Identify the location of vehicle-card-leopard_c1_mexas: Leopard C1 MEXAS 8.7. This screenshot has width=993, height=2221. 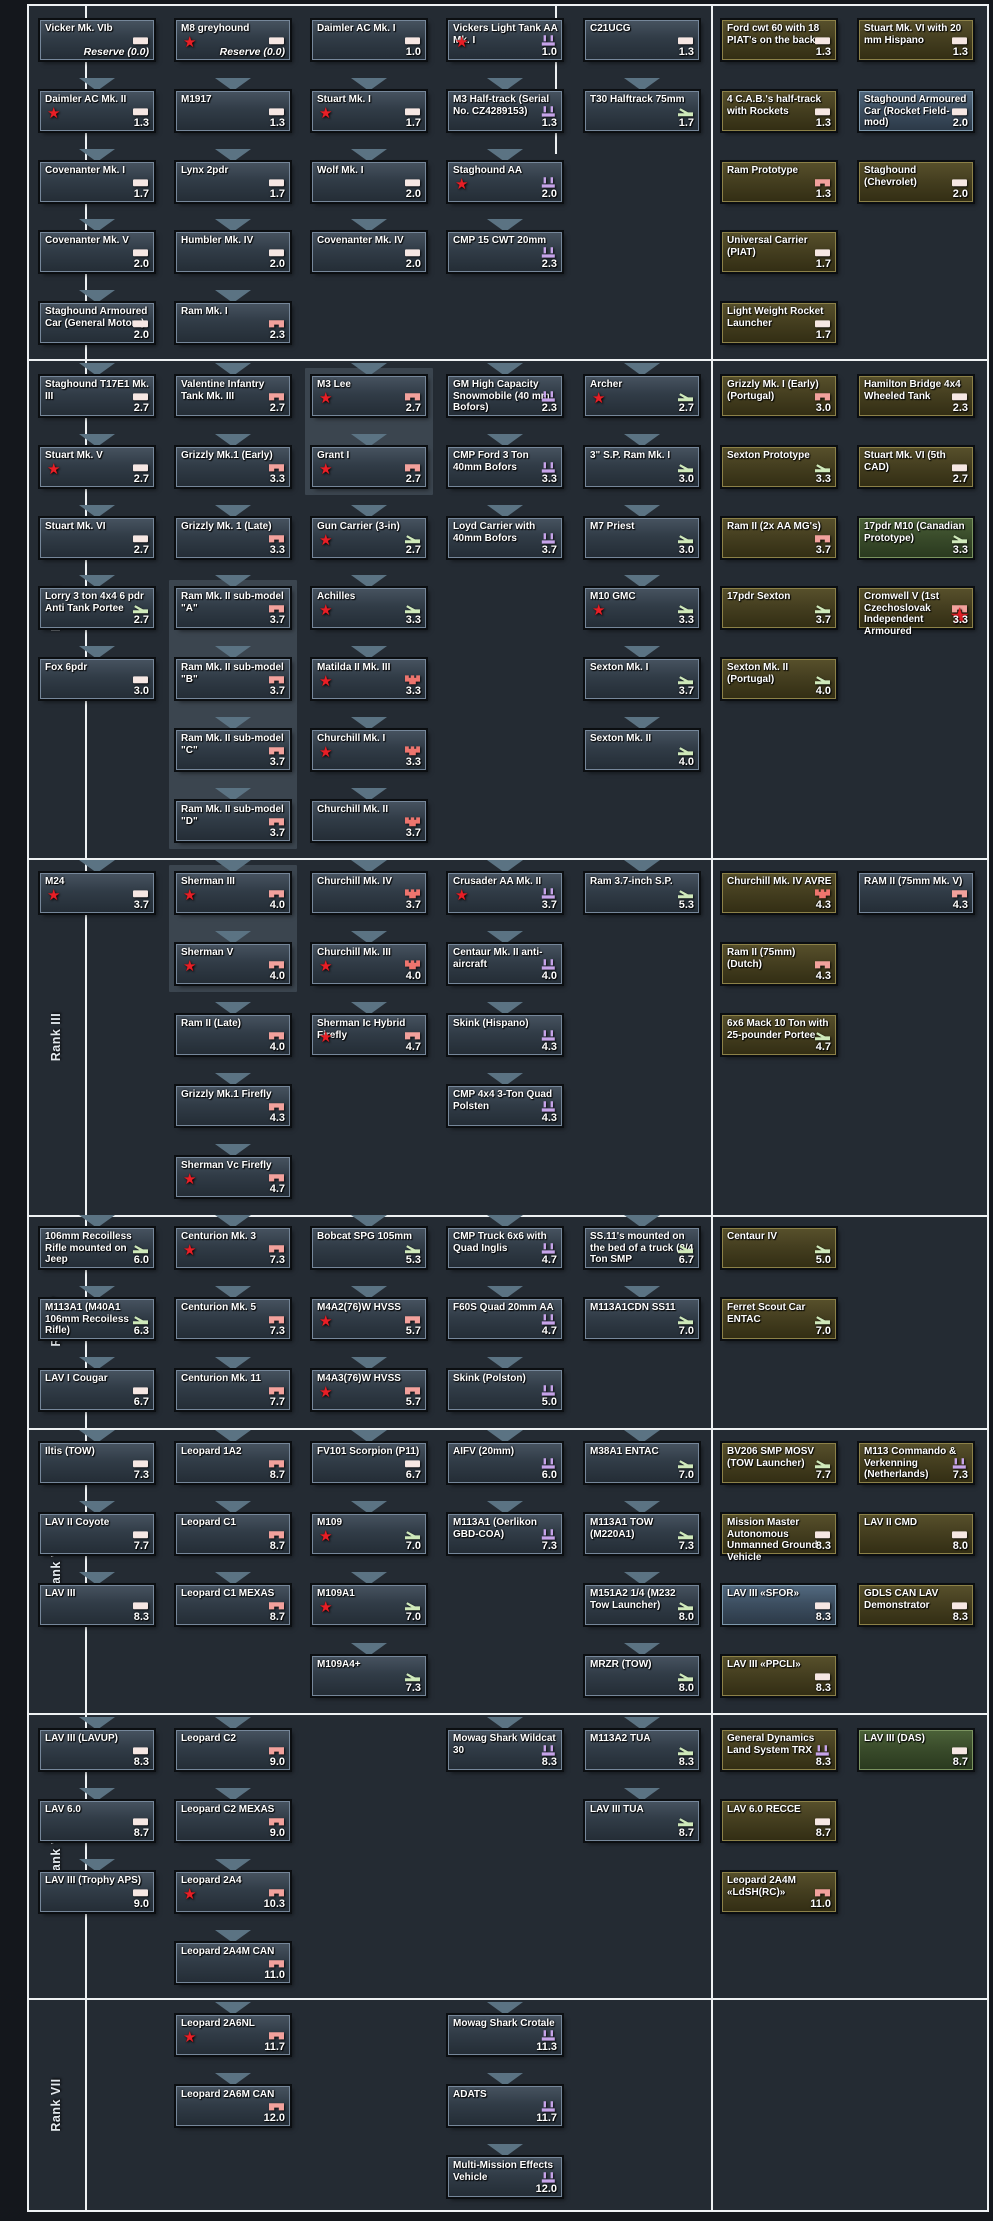
(233, 1605).